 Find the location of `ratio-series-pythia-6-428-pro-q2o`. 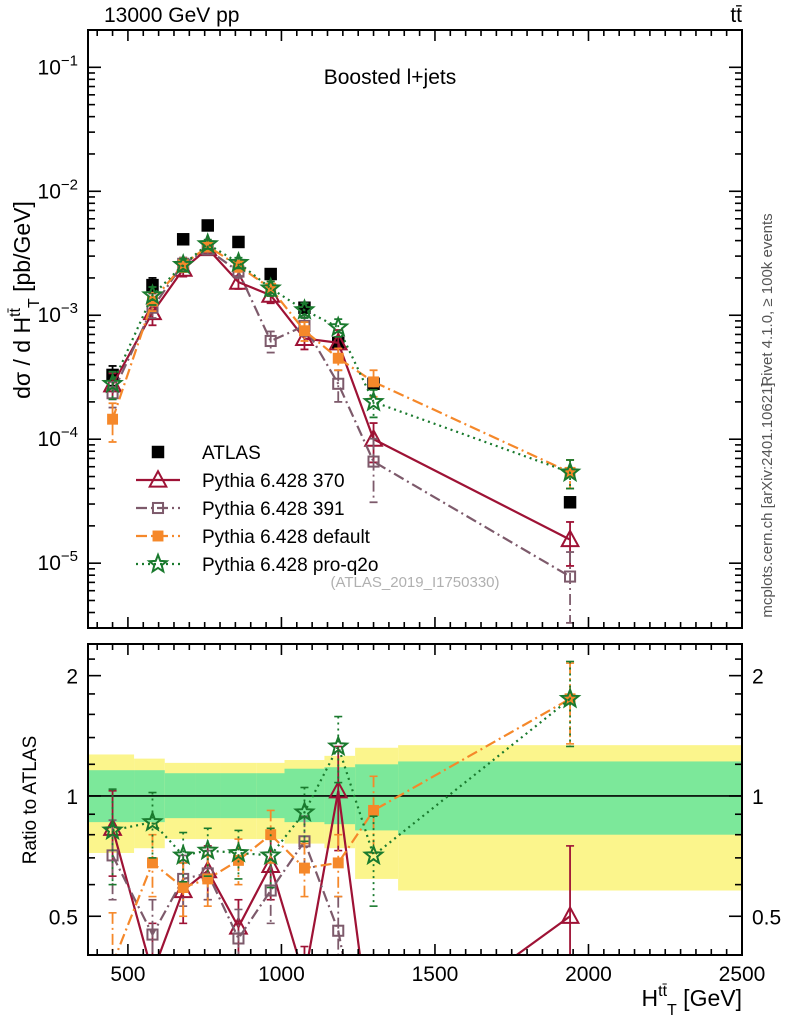

ratio-series-pythia-6-428-pro-q2o is located at coordinates (341, 783).